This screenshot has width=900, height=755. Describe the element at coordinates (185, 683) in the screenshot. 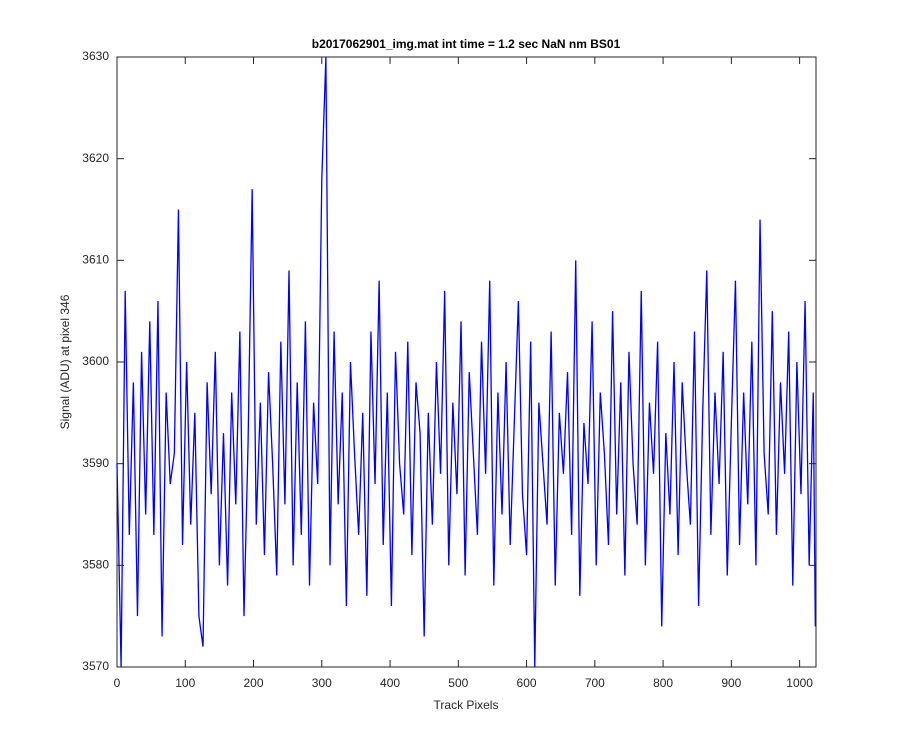

I see `x-tick-label: 100` at that location.